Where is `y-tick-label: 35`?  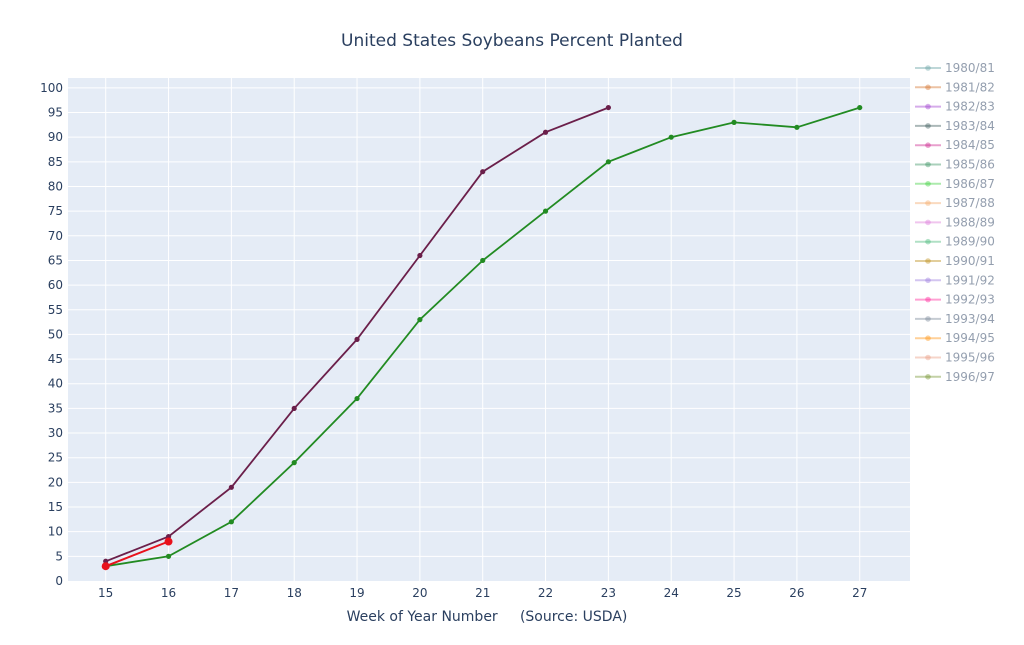
y-tick-label: 35 is located at coordinates (55, 408).